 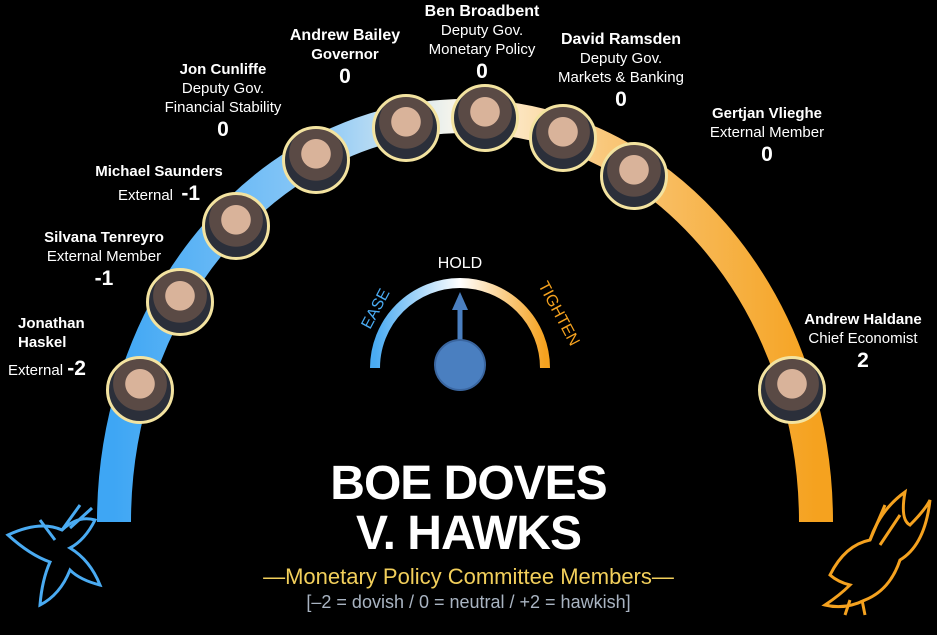 I want to click on title-line-2: V. HAWKS, so click(x=469, y=533).